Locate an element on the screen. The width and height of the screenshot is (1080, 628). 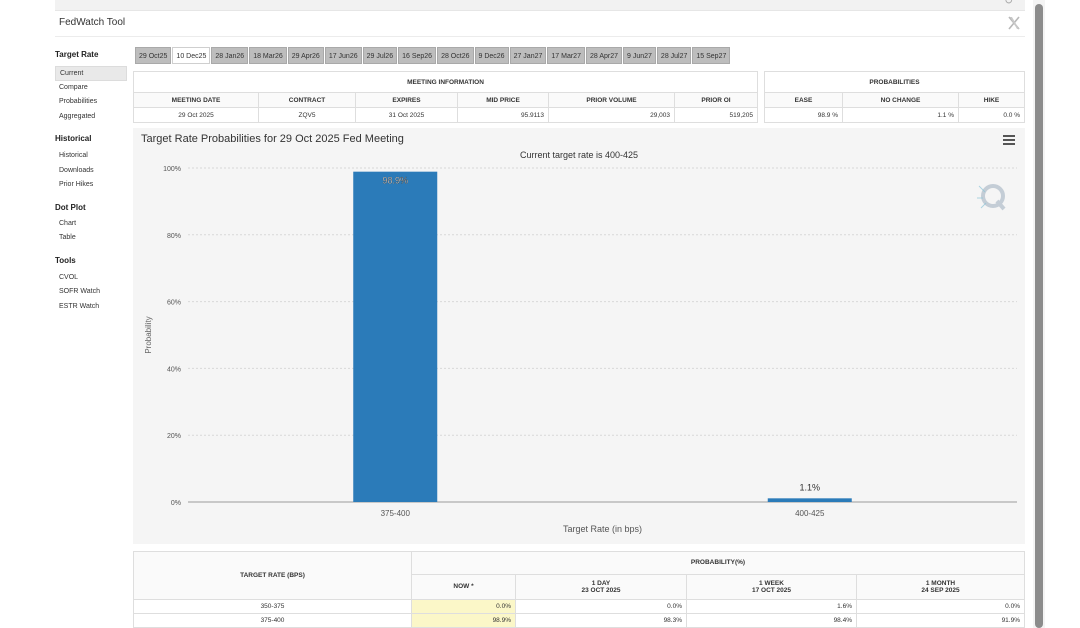
sidebar-item-historical: Historical is located at coordinates (73, 155).